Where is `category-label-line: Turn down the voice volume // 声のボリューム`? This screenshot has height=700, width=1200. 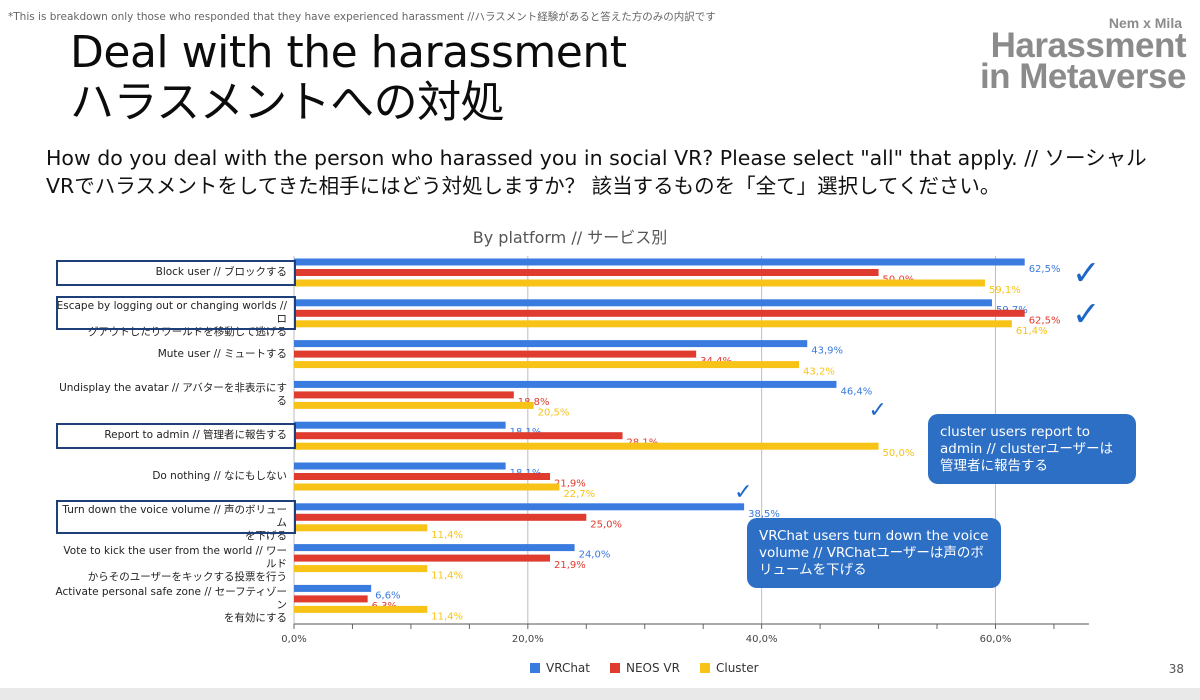
category-label-line: Turn down the voice volume // 声のボリューム is located at coordinates (174, 517).